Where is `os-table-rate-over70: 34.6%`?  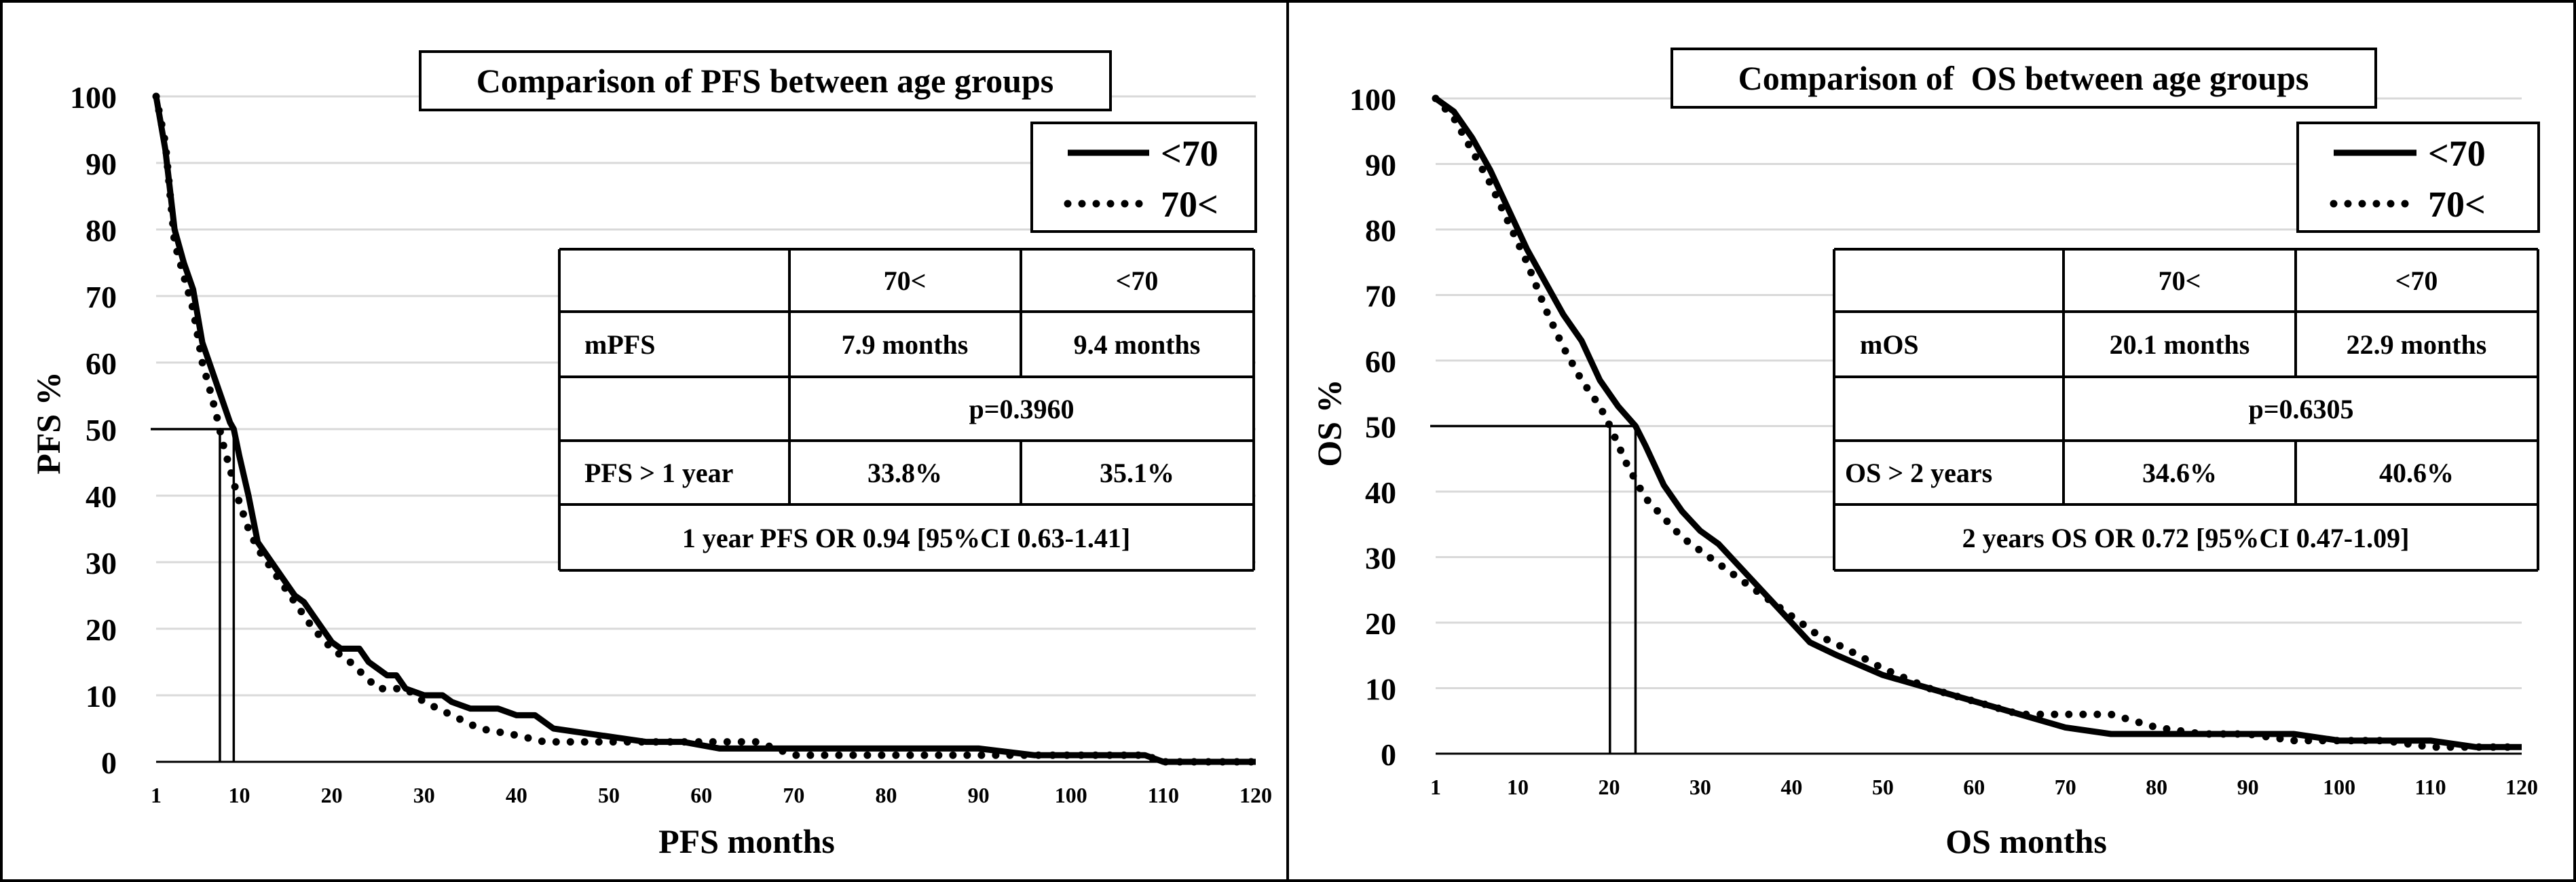 os-table-rate-over70: 34.6% is located at coordinates (2179, 473).